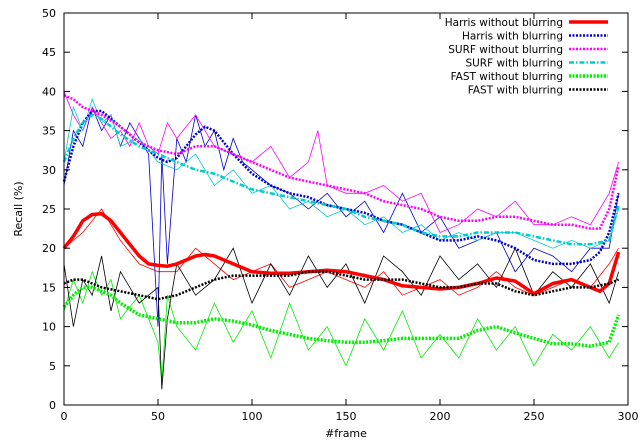  What do you see at coordinates (158, 416) in the screenshot?
I see `x-tick-label: 50` at bounding box center [158, 416].